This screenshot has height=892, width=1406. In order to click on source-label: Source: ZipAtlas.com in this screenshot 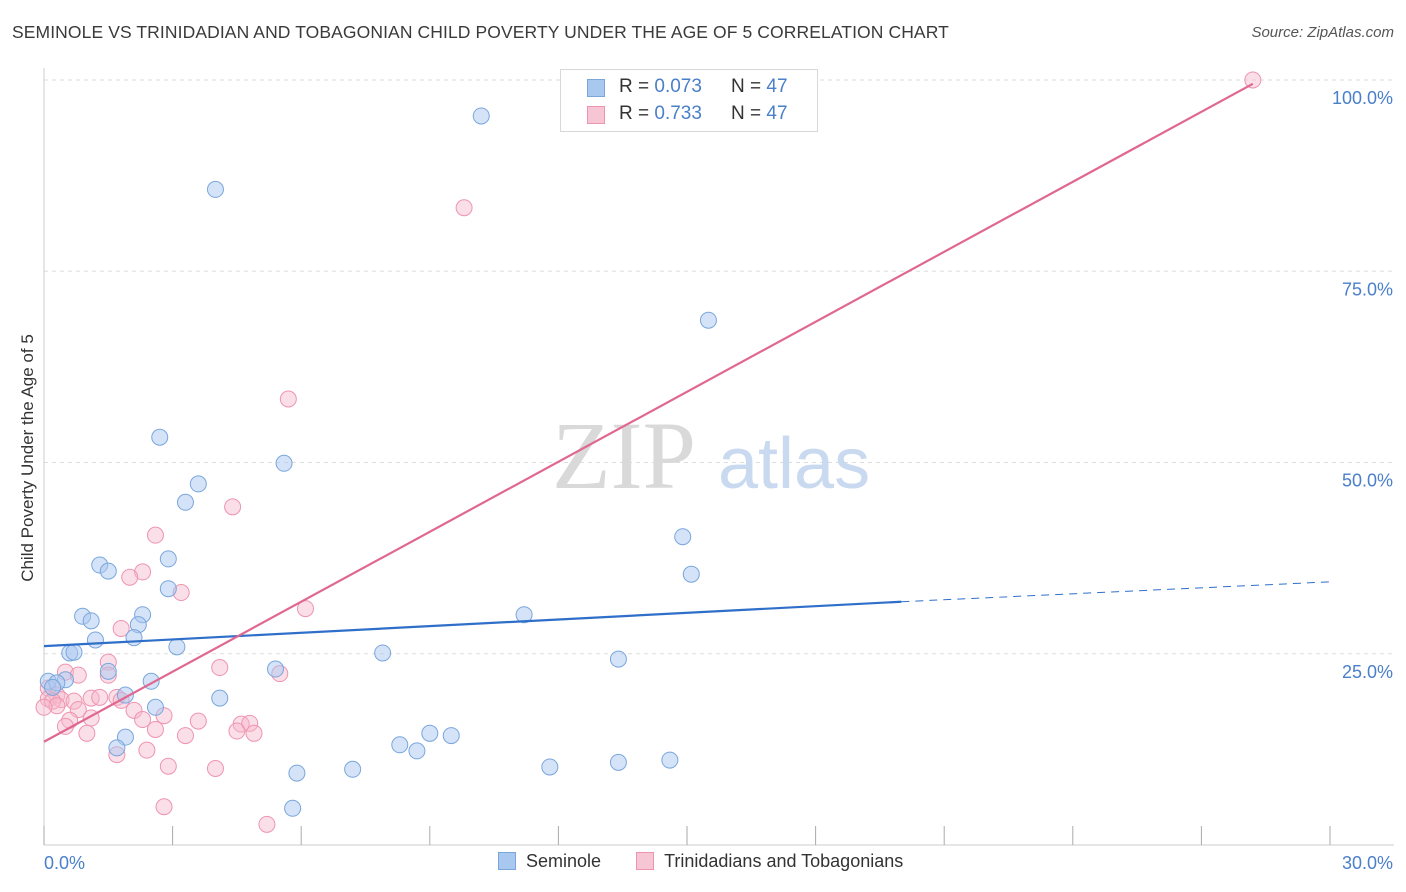, I will do `click(1322, 32)`.